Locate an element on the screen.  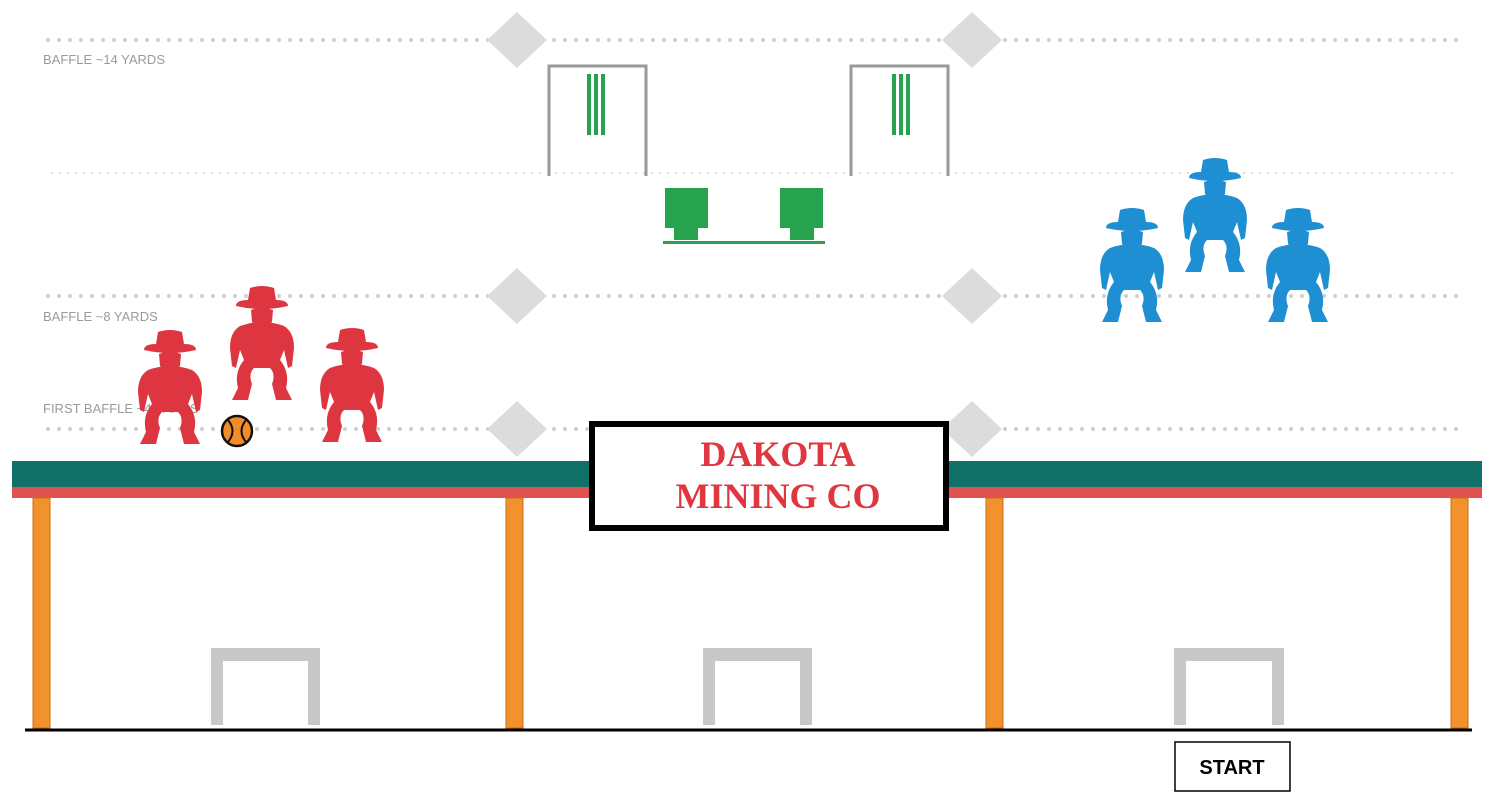
baffle-label: BAFFLE ~8 YARDS is located at coordinates (100, 316).